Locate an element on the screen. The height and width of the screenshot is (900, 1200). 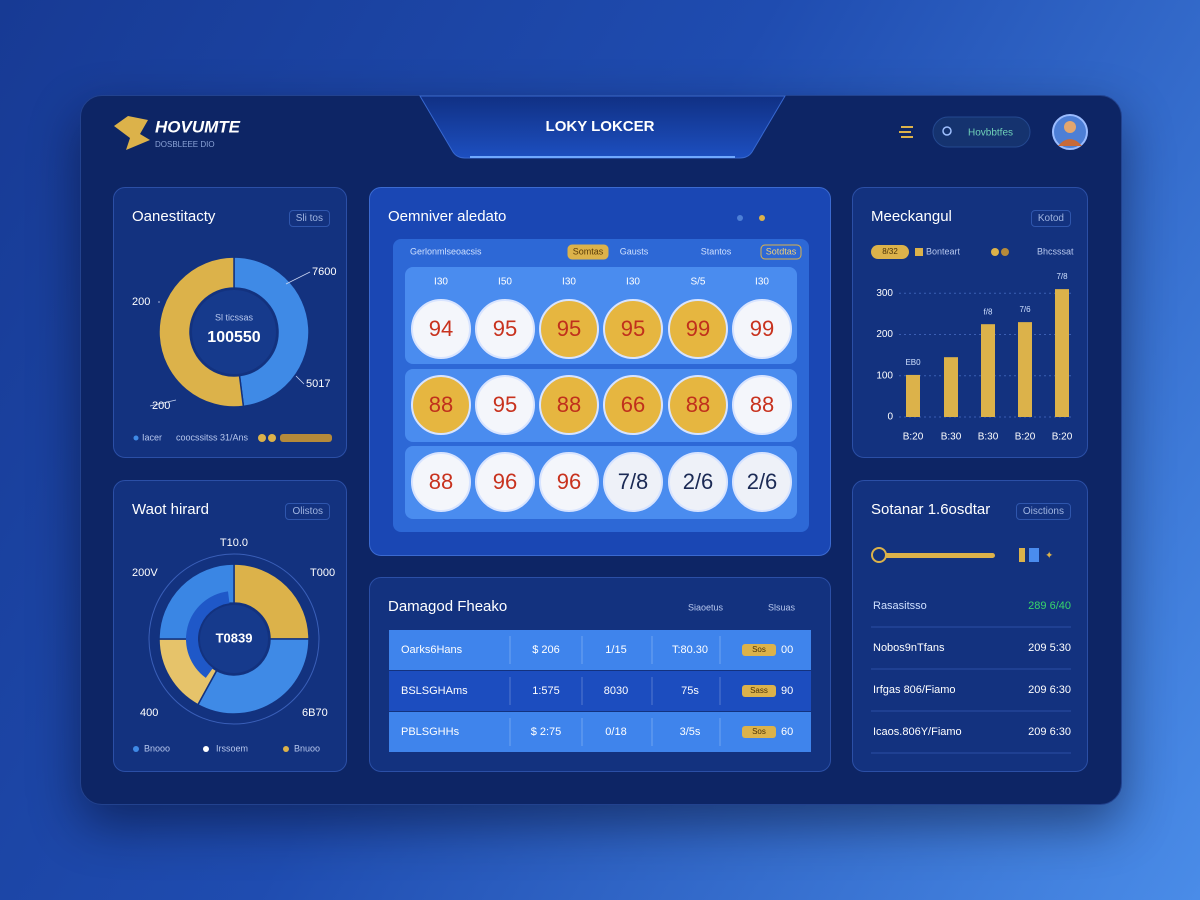
dropdown: Kotod is located at coordinates (1050, 218).